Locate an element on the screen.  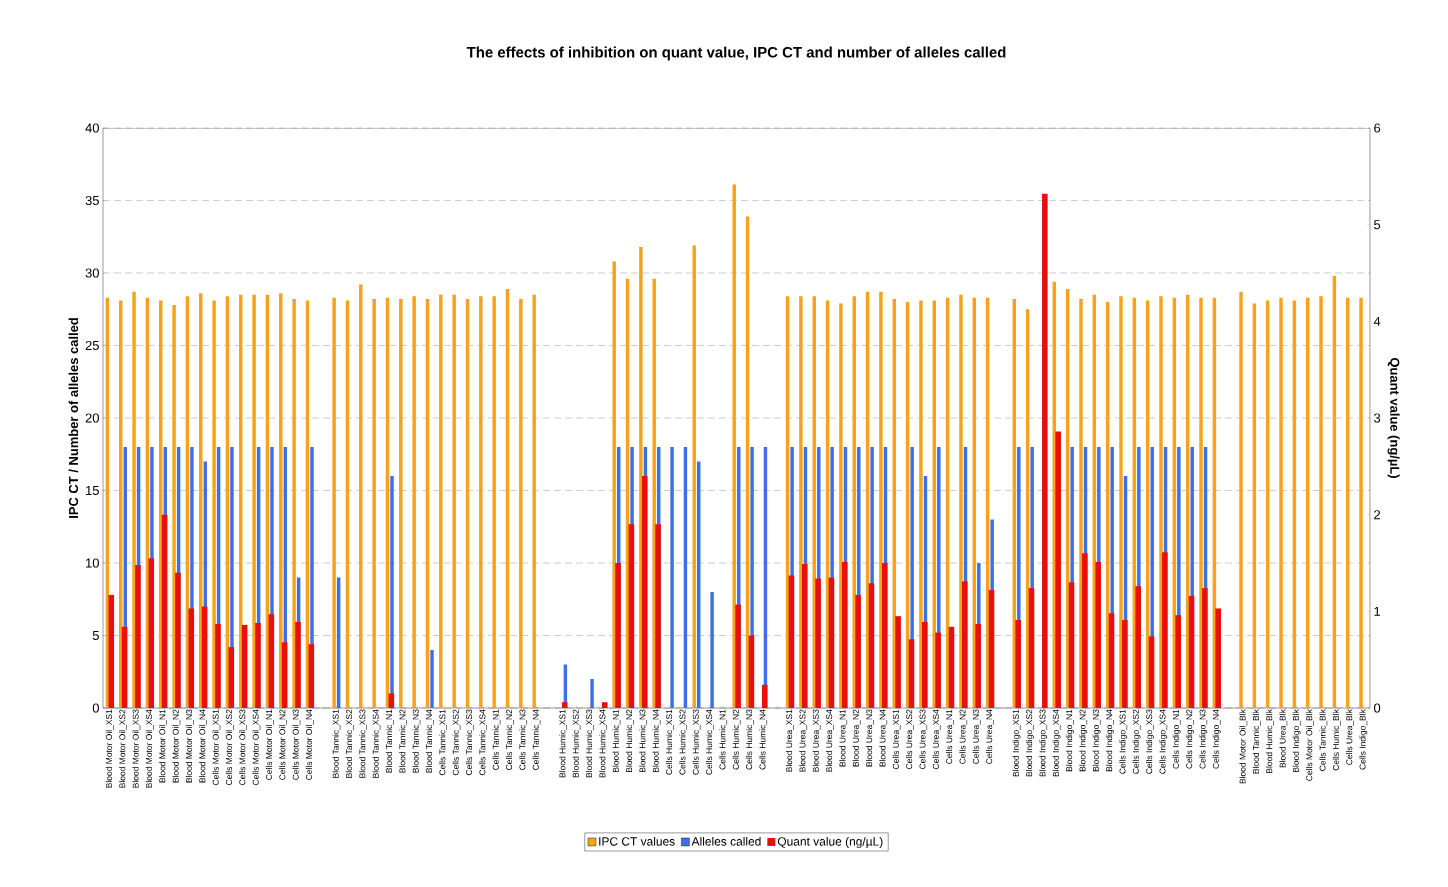
x-tick-label: Blood Tannic_XS1 is located at coordinates (336, 743).